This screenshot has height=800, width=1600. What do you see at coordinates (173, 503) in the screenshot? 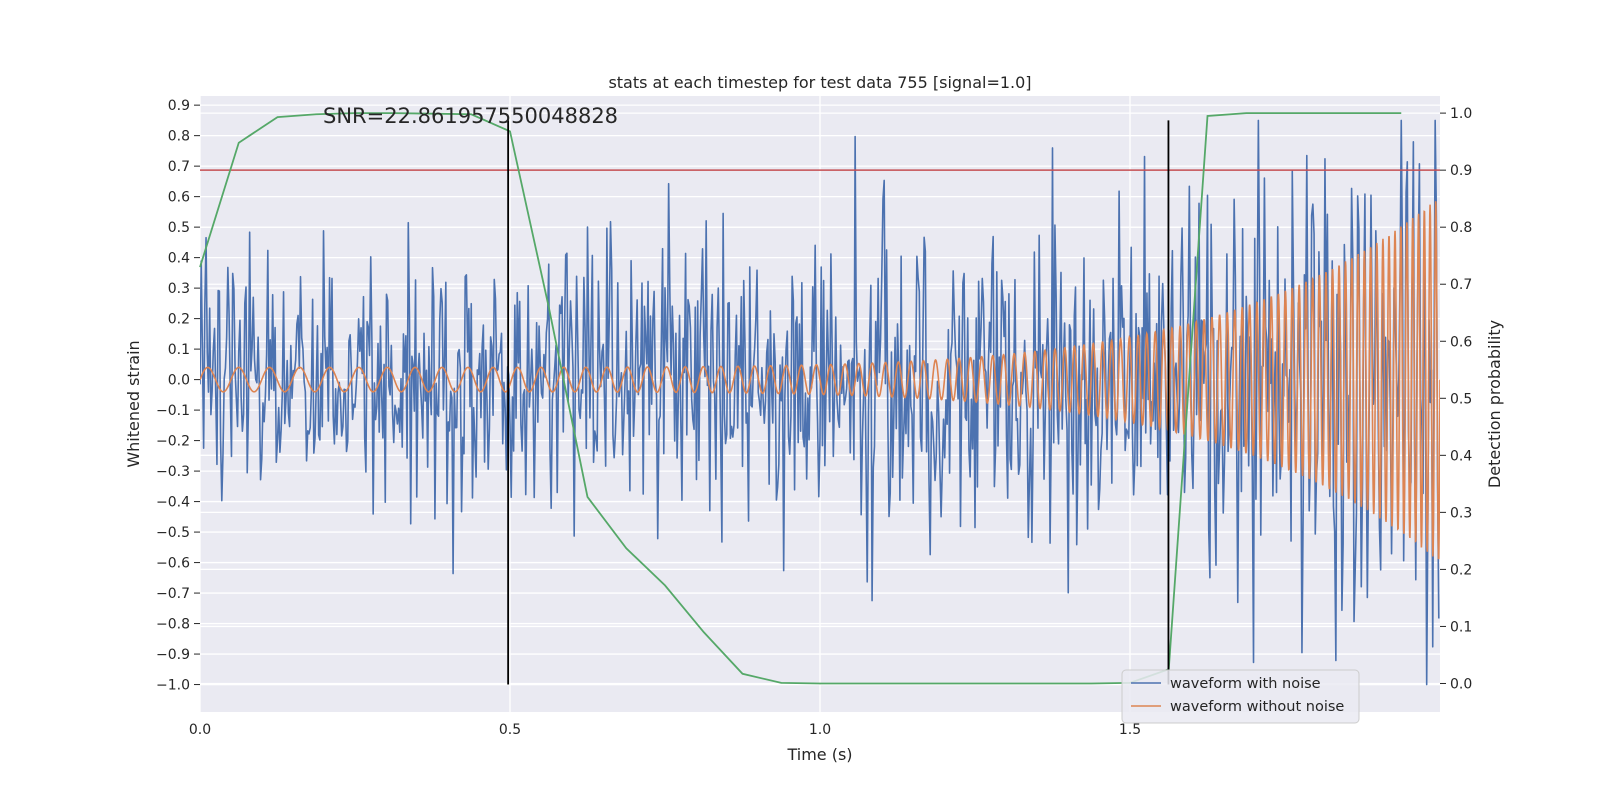
I see `y-left-tick-label: −0.4` at bounding box center [173, 503].